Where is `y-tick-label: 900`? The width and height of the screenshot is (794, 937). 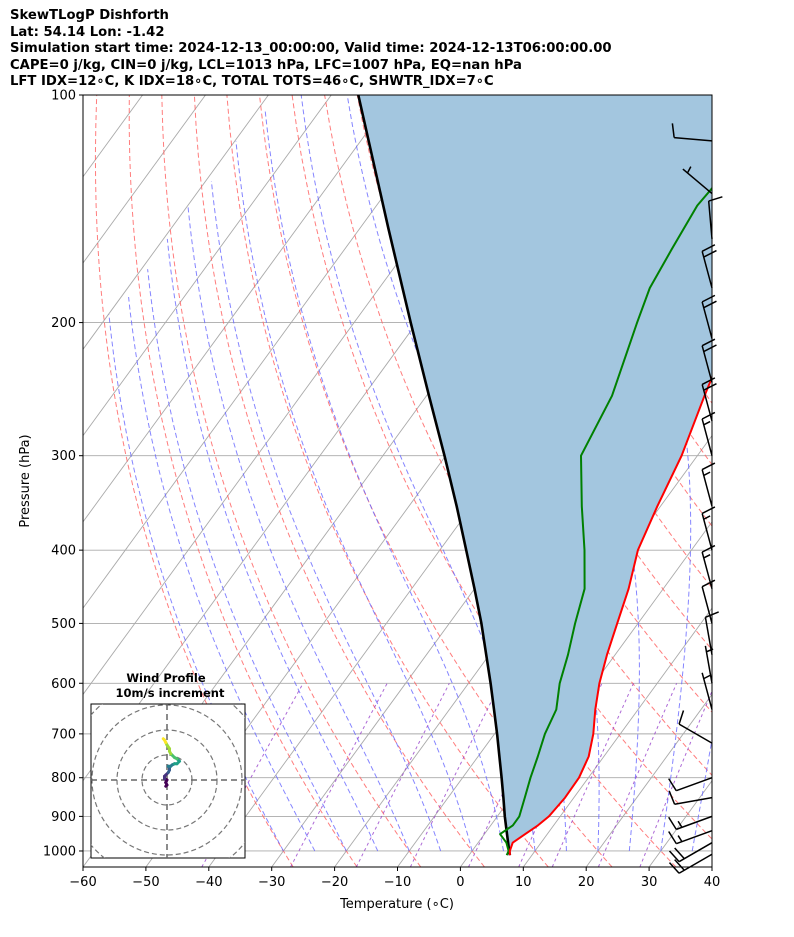 y-tick-label: 900 is located at coordinates (63, 817).